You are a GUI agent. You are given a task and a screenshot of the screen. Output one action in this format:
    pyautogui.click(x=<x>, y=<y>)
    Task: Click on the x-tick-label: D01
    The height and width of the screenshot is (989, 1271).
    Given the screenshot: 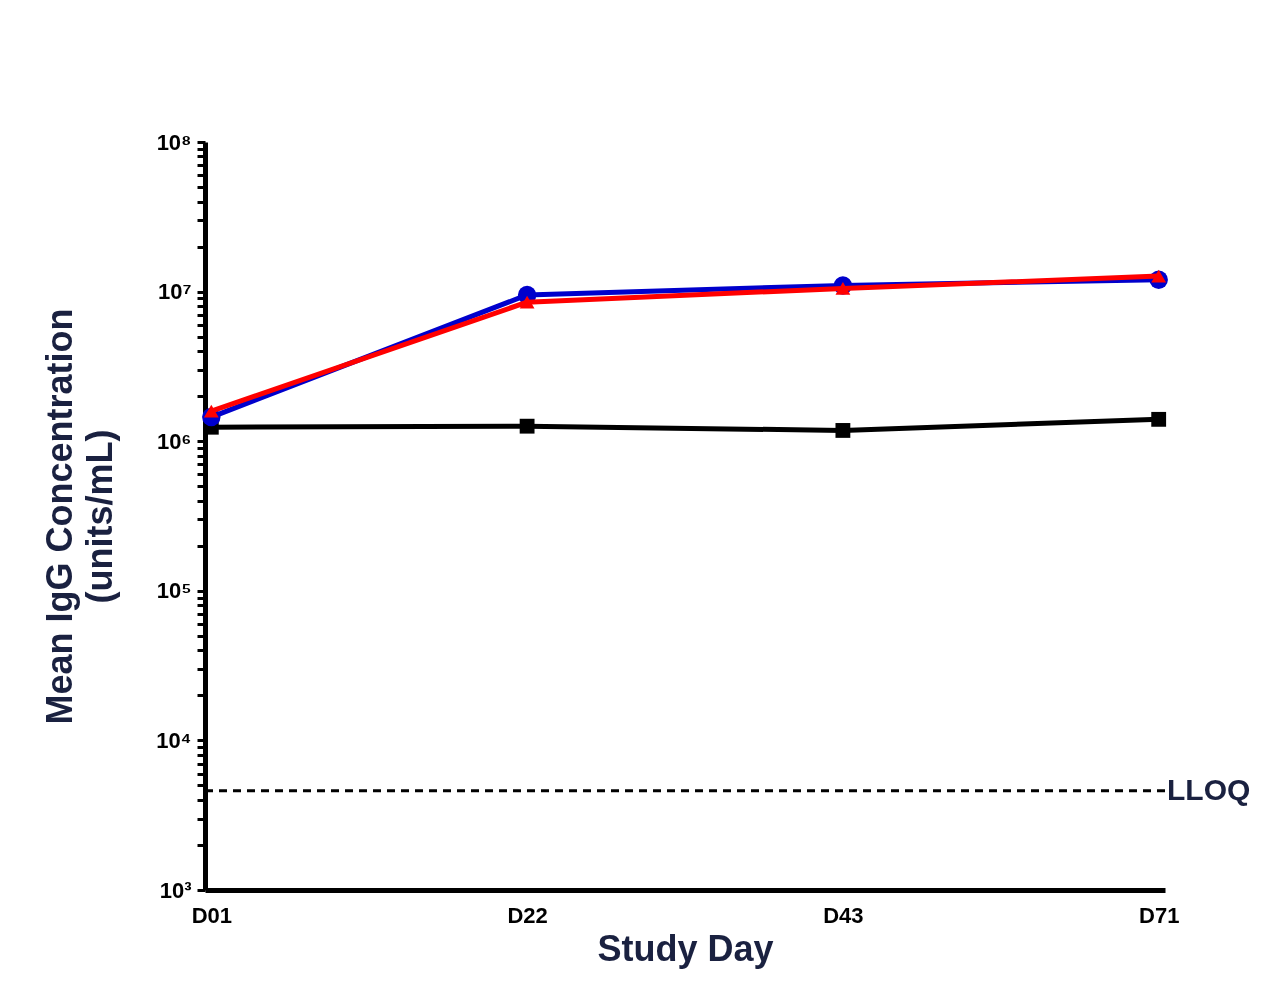 What is the action you would take?
    pyautogui.click(x=211, y=915)
    